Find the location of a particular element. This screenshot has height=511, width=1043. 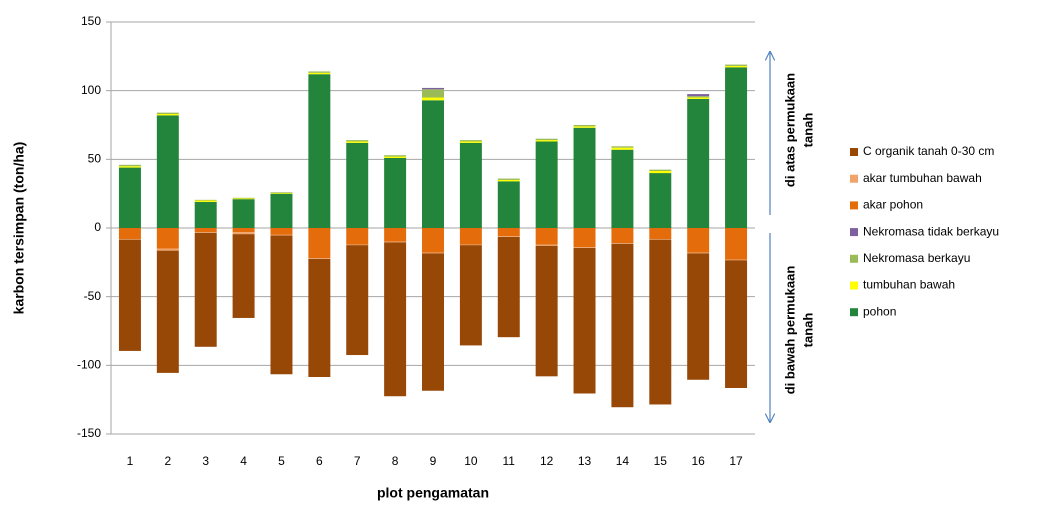

legend-label: C organik tanah 0-30 cm is located at coordinates (928, 151).